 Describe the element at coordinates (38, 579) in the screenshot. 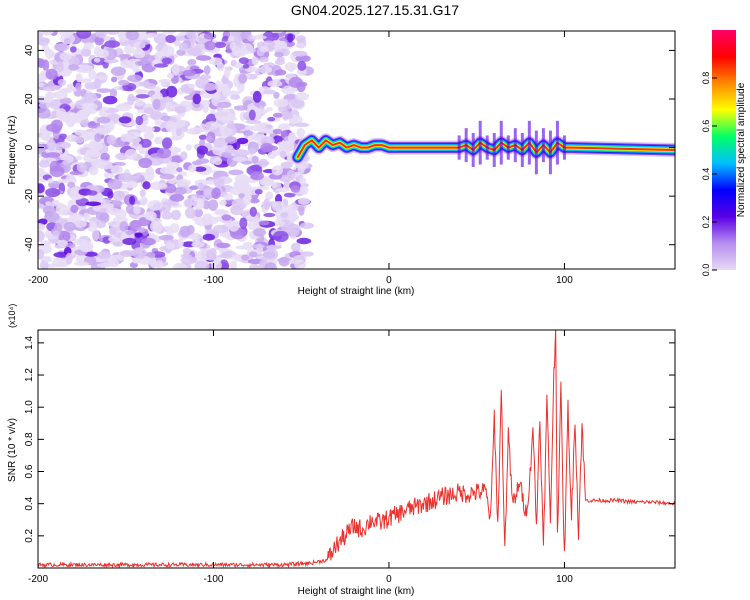

I see `snr-x-tick-label: -200` at that location.